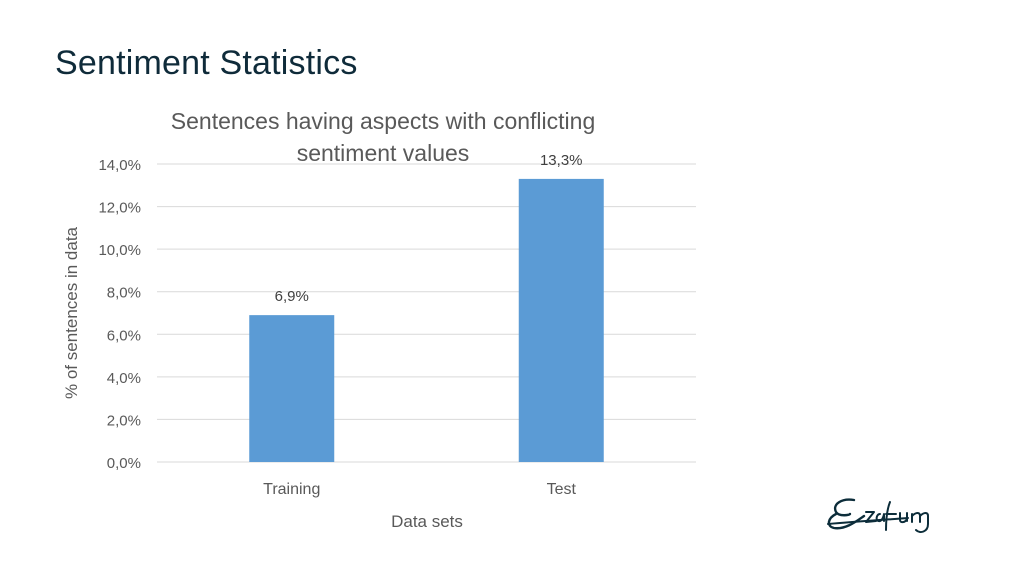 This screenshot has height=576, width=1024. What do you see at coordinates (383, 153) in the screenshot?
I see `chart-title-line-2: sentiment values` at bounding box center [383, 153].